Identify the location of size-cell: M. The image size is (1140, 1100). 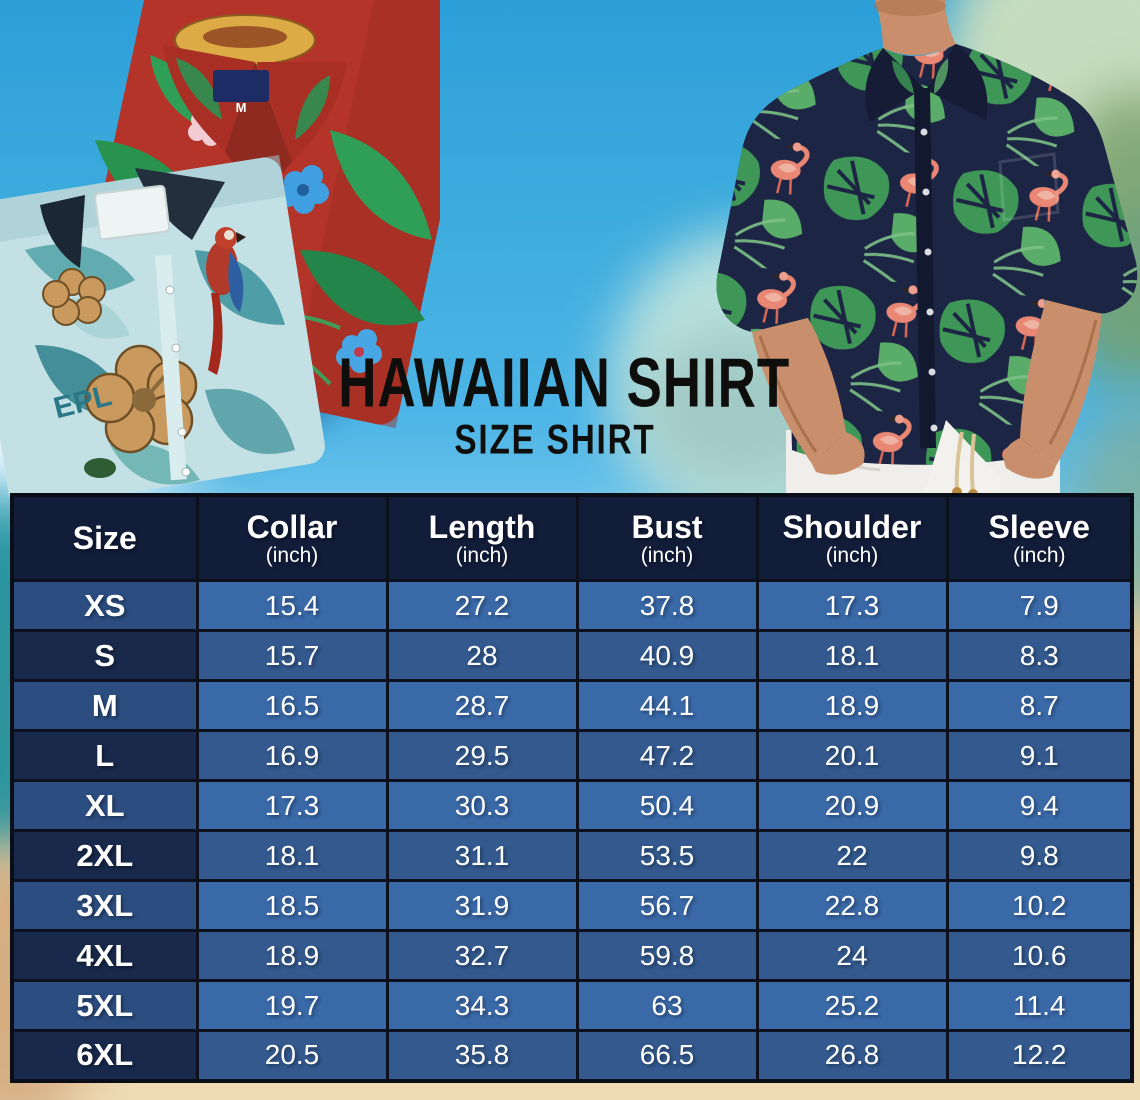
(104, 705).